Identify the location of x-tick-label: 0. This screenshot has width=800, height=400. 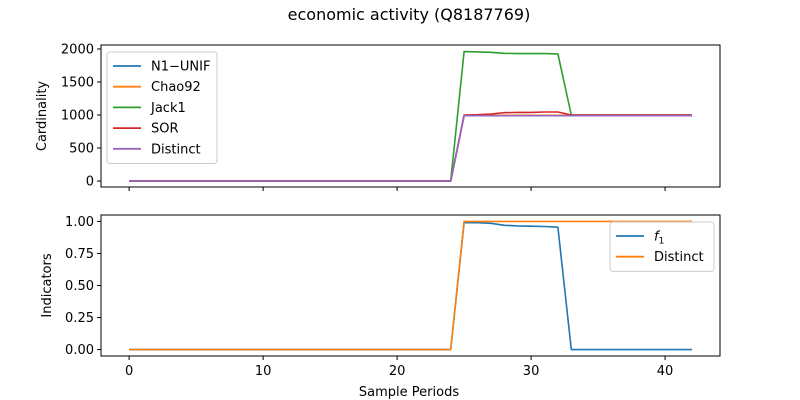
(129, 371).